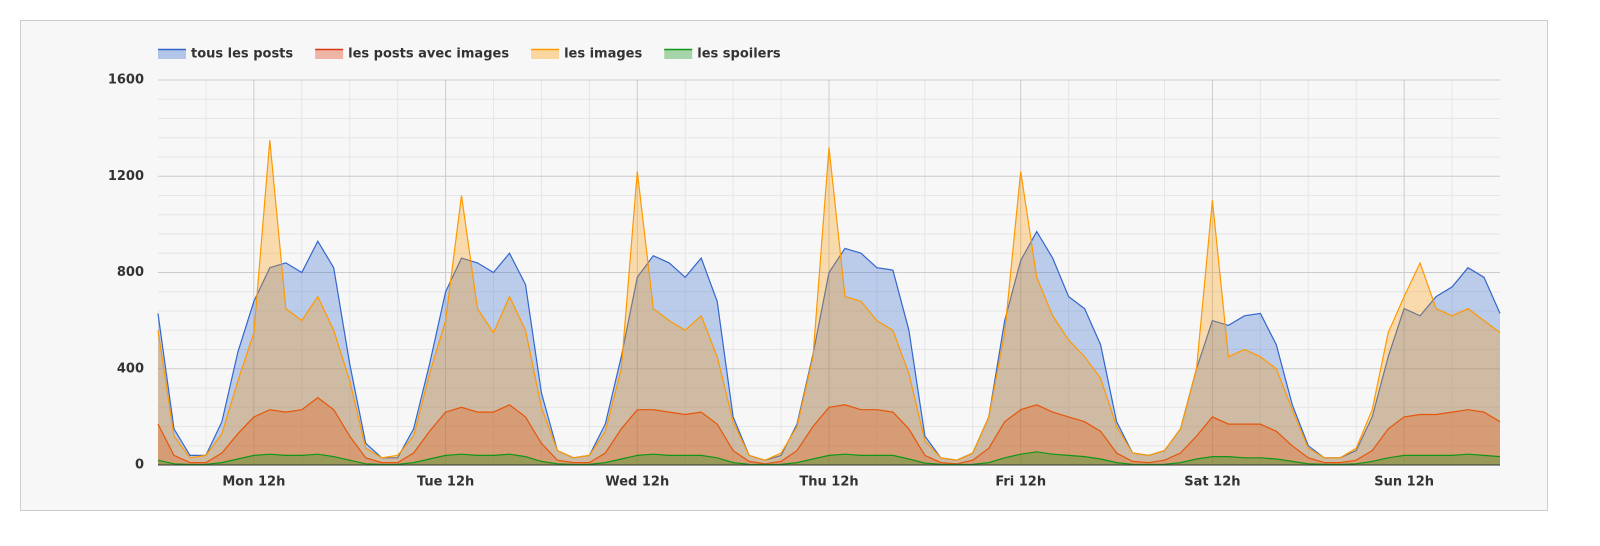  What do you see at coordinates (126, 176) in the screenshot?
I see `y-tick-label: 1200` at bounding box center [126, 176].